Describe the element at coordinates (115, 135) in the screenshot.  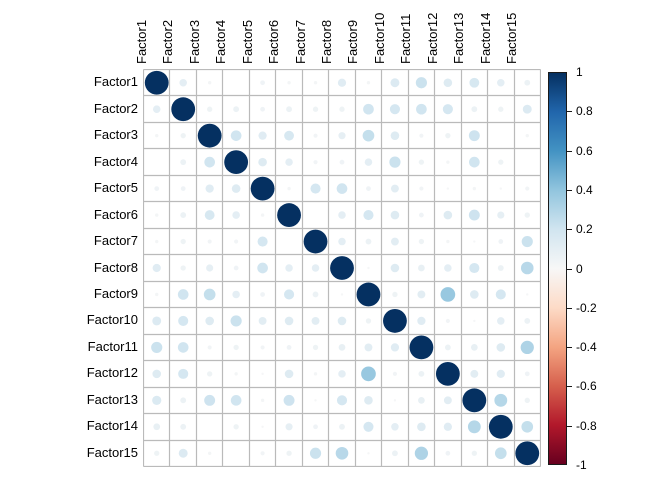
I see `row-label-factor3: Factor3` at that location.